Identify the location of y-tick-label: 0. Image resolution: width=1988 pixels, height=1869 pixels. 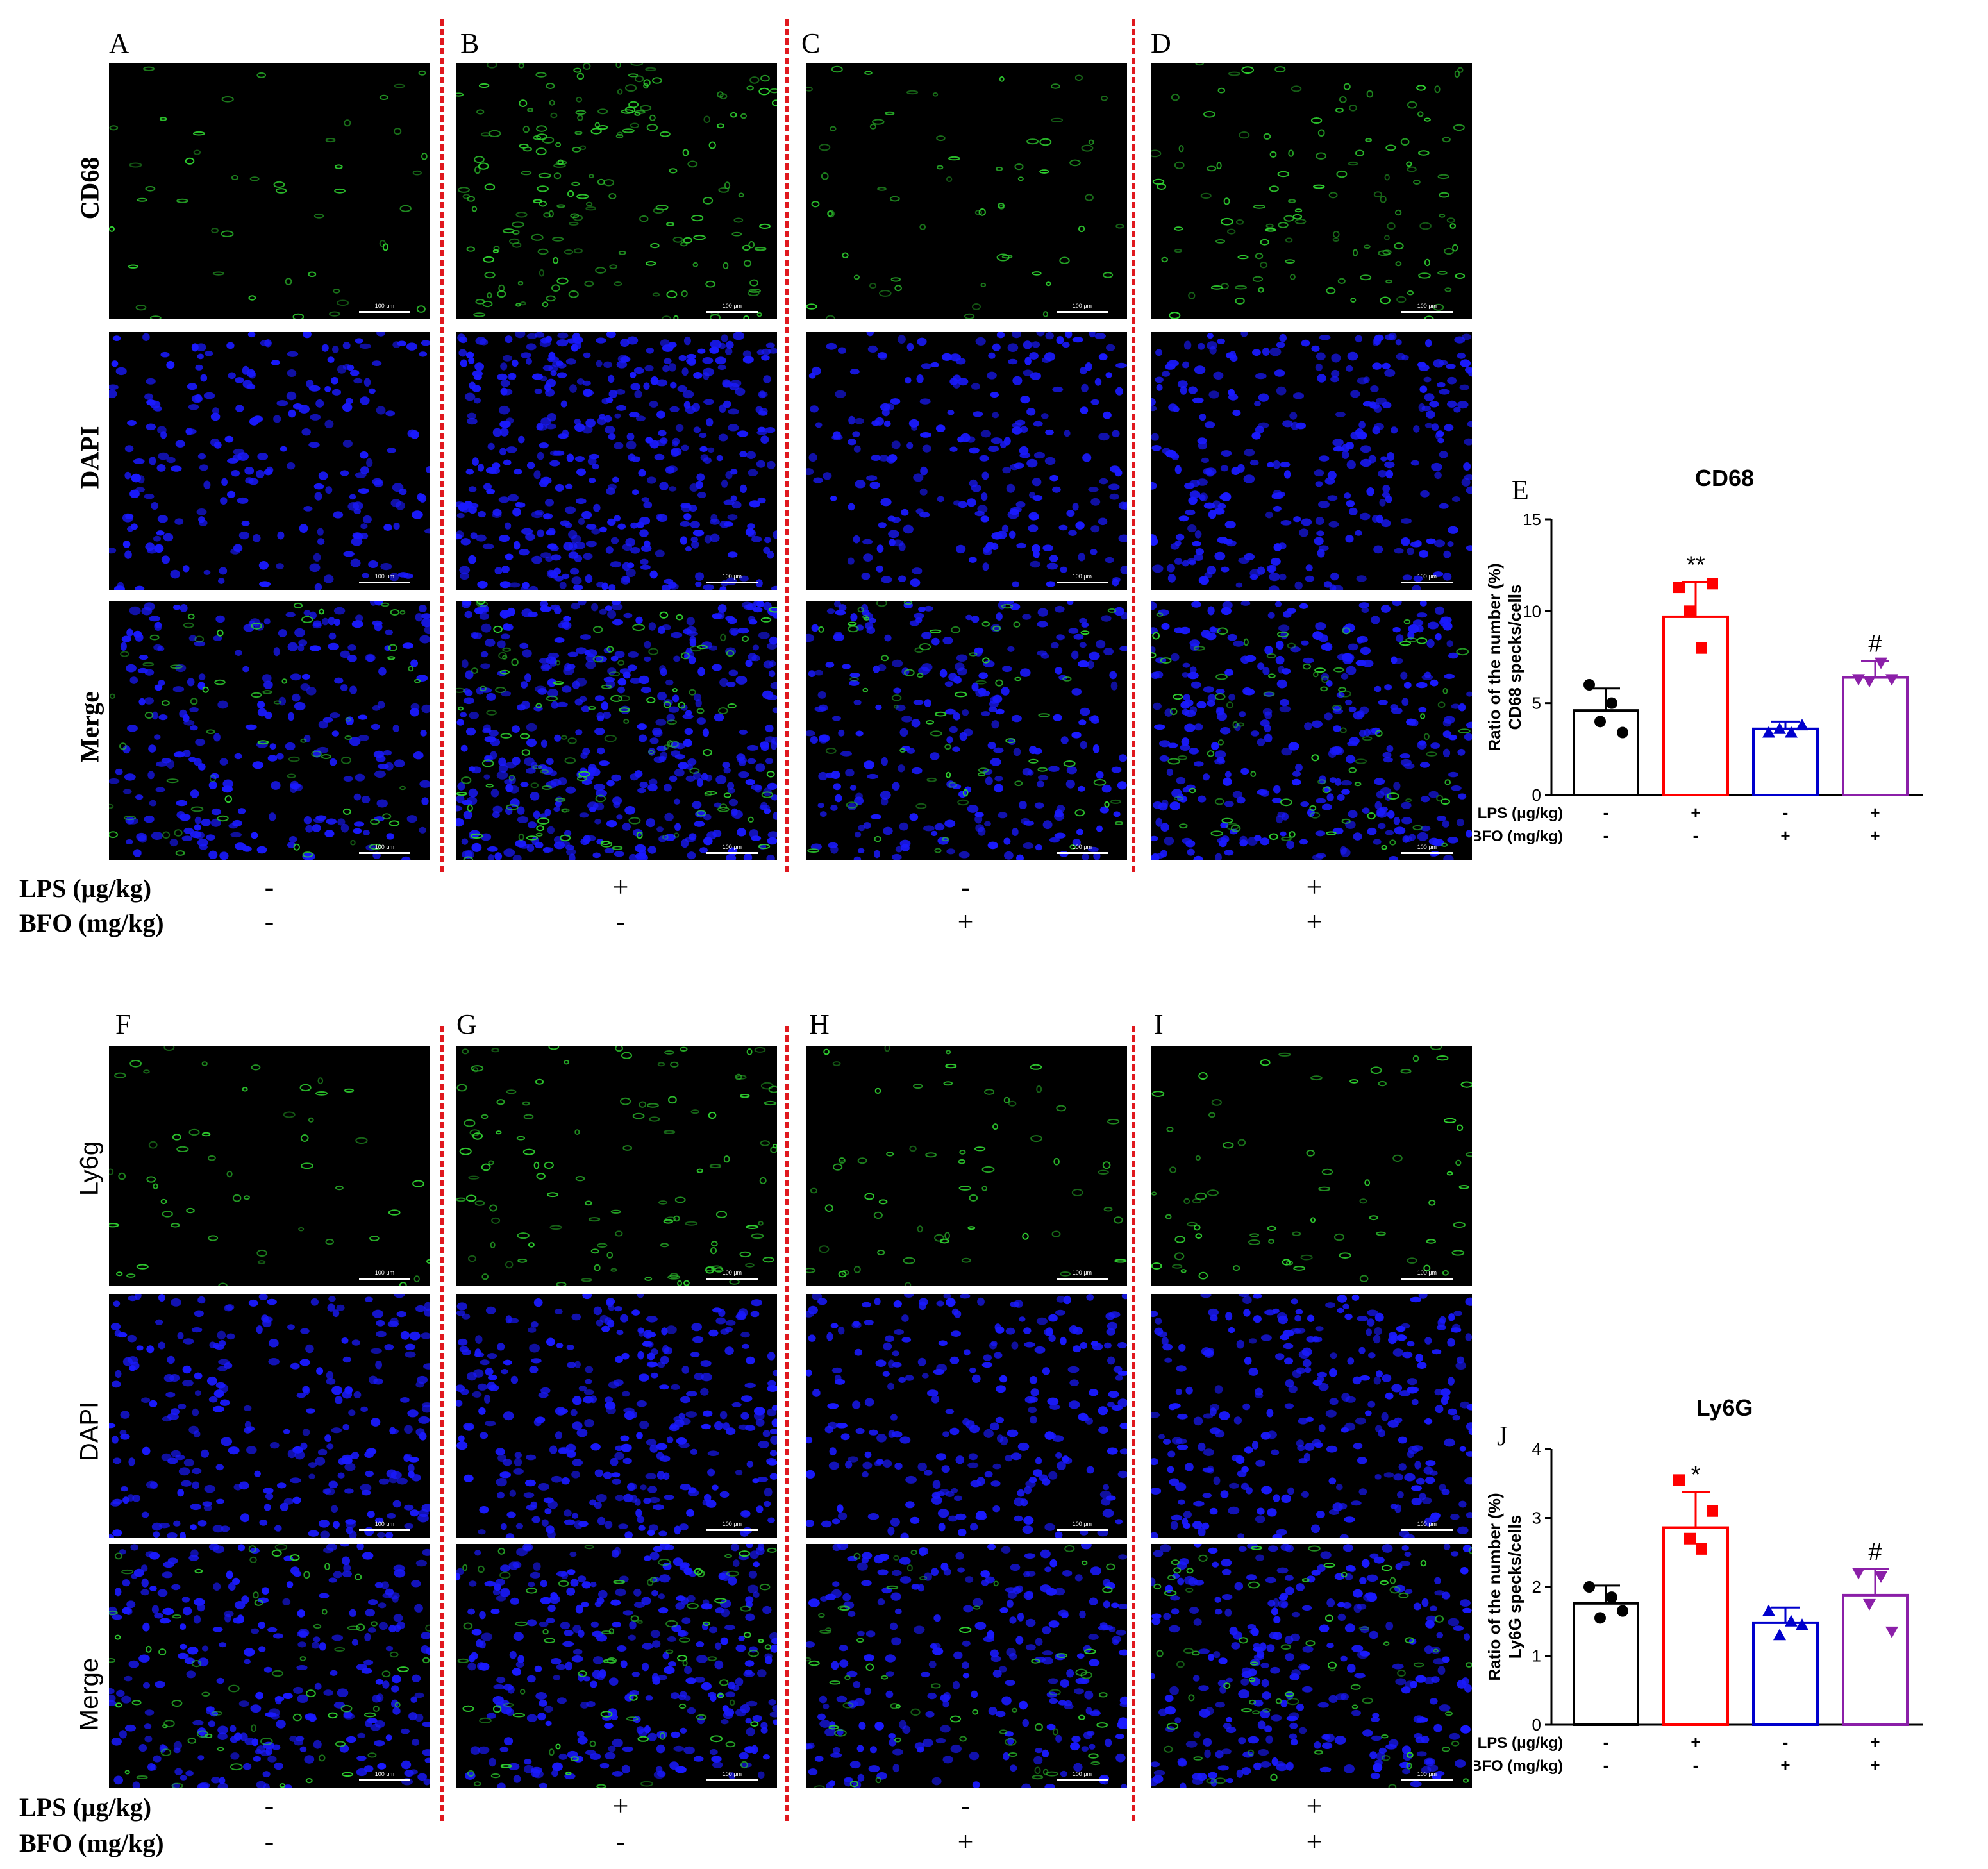
(1536, 1724).